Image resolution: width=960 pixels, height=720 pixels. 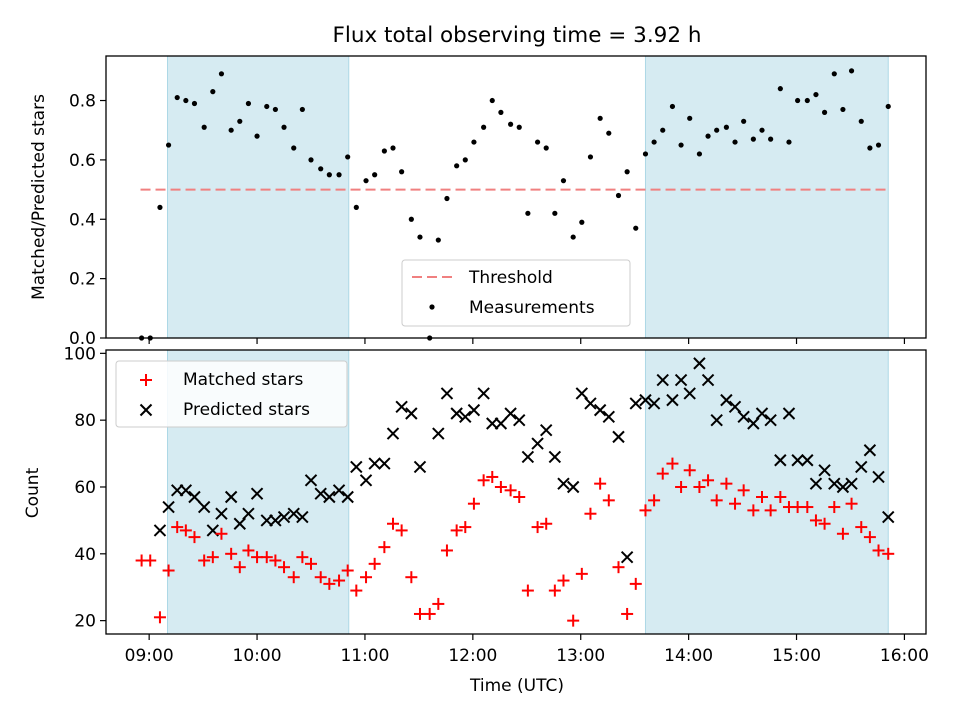 I want to click on bottom-y-tick-label: 60, so click(x=85, y=488).